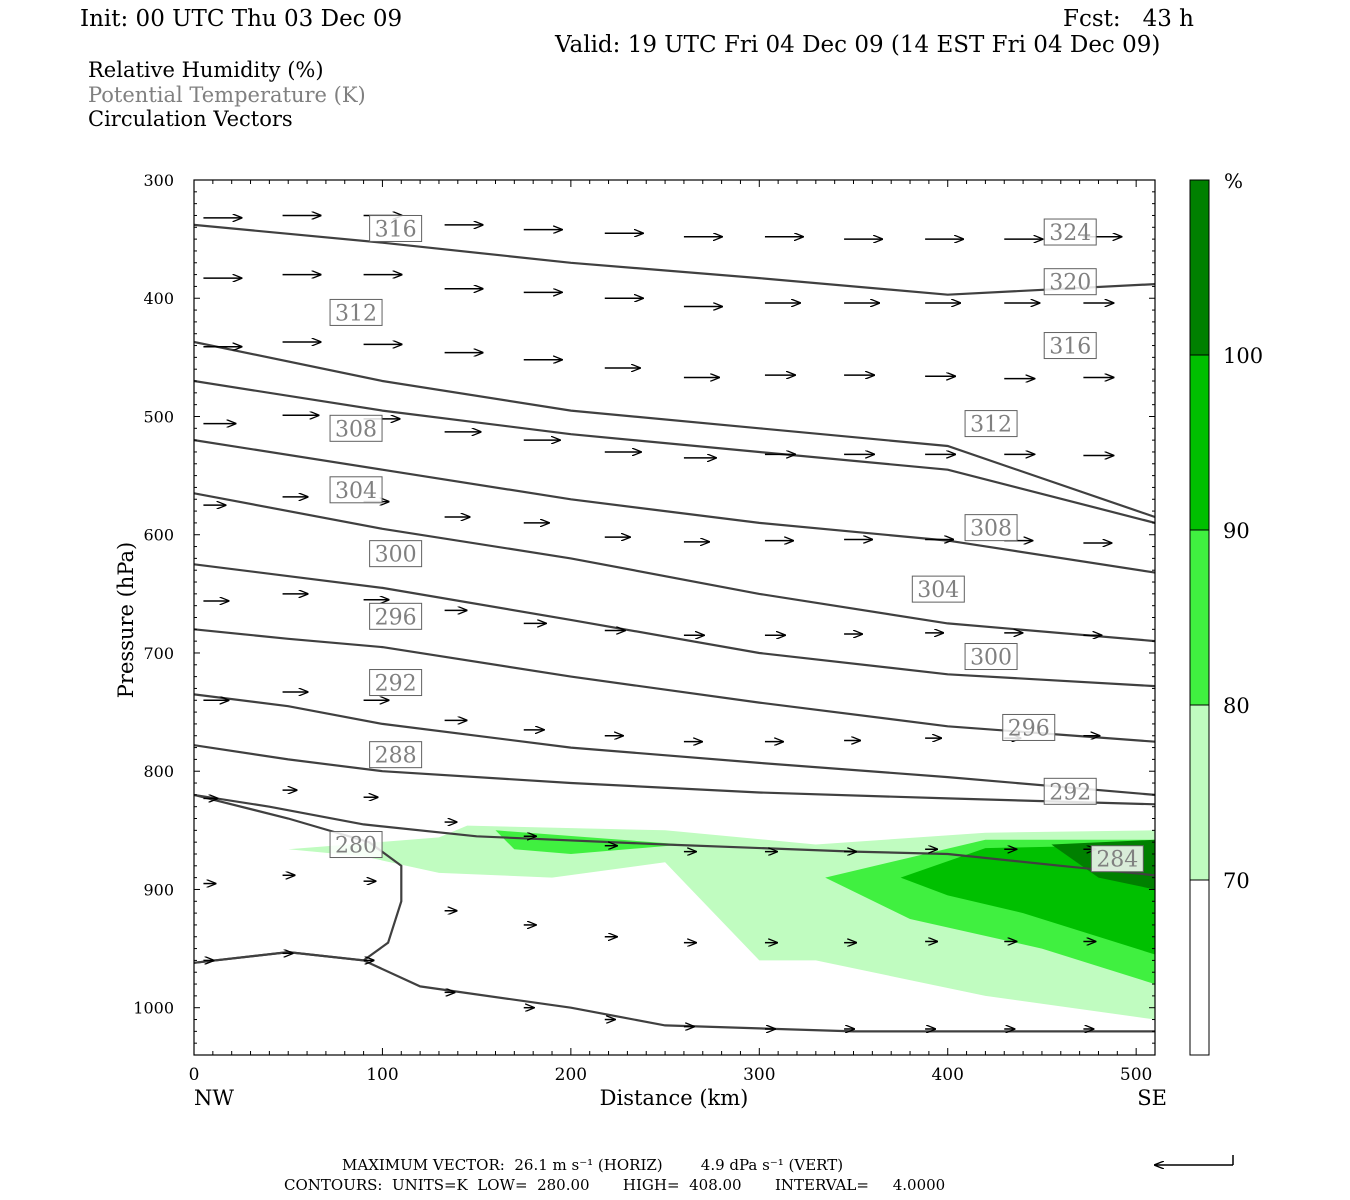  I want to click on theta-label: 324, so click(1070, 233).